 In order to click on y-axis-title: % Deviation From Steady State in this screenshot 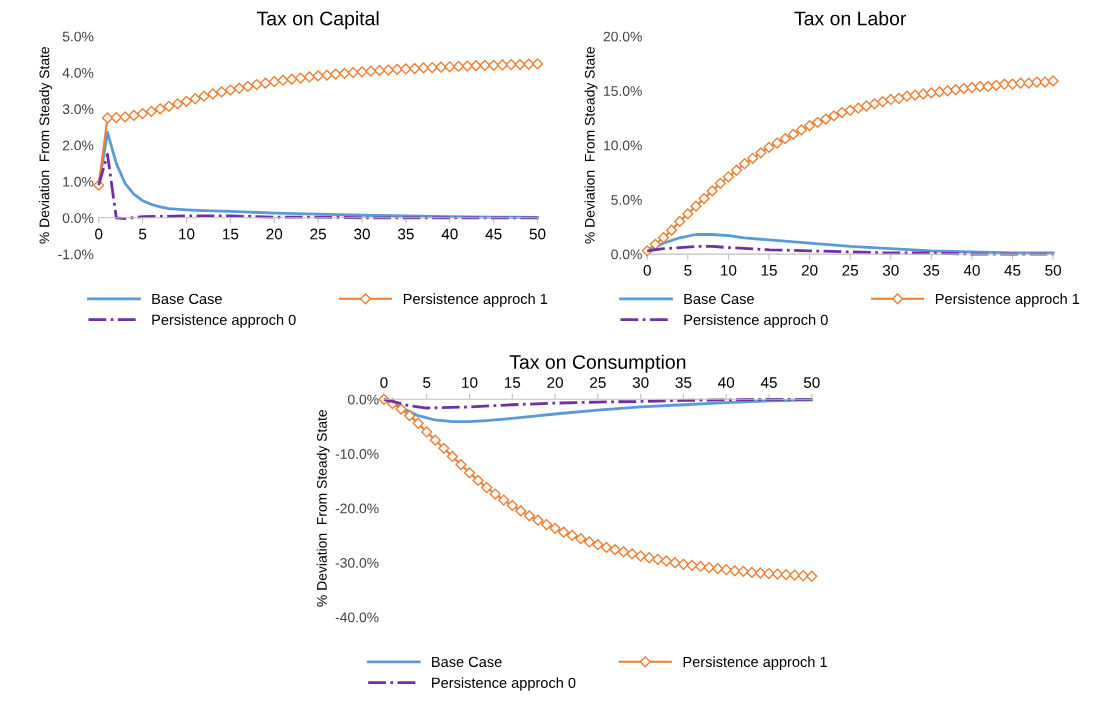, I will do `click(591, 145)`.